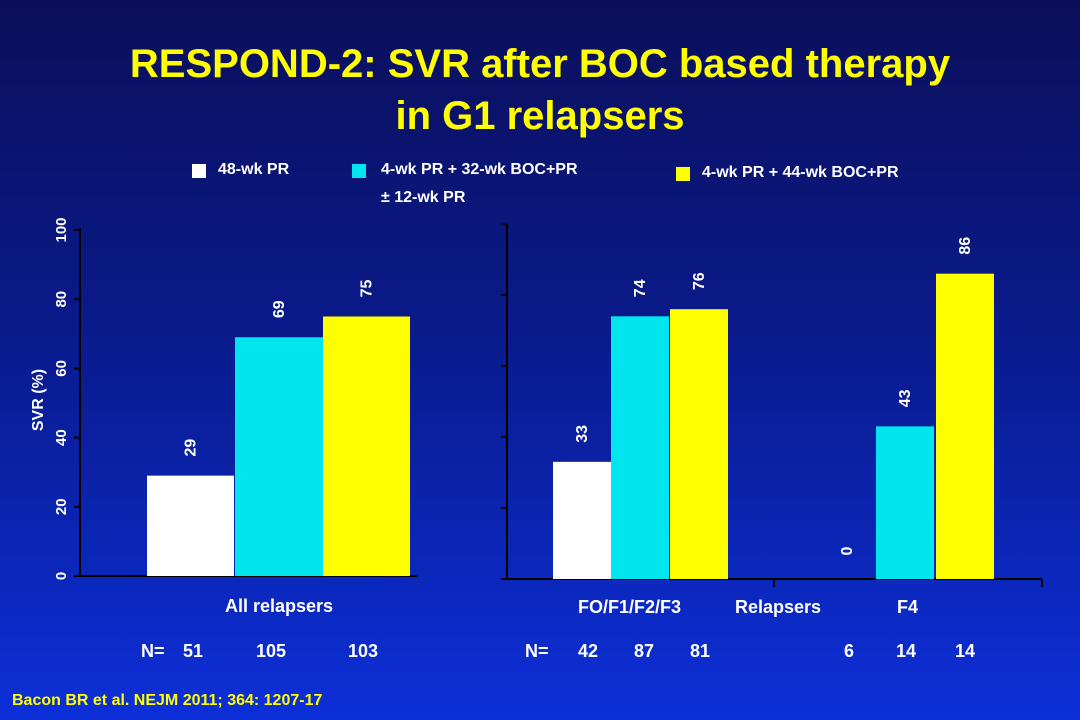 The height and width of the screenshot is (720, 1080). What do you see at coordinates (423, 197) in the screenshot?
I see `legend-label-32wk-boc-line2: ± 12-wk PR` at bounding box center [423, 197].